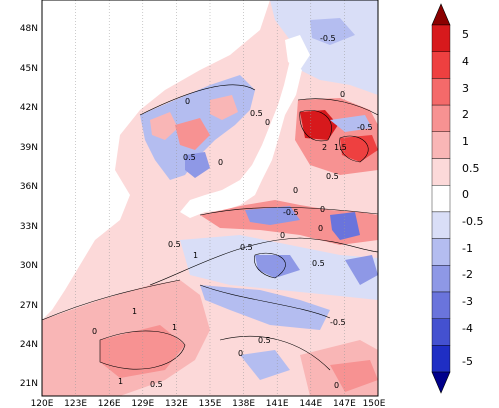 The height and width of the screenshot is (408, 499). What do you see at coordinates (340, 147) in the screenshot?
I see `contour-label: 1.5` at bounding box center [340, 147].